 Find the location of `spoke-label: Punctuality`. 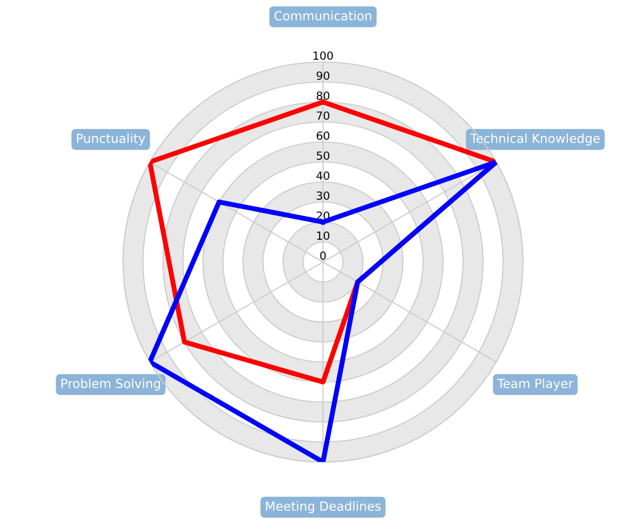

spoke-label: Punctuality is located at coordinates (111, 139).